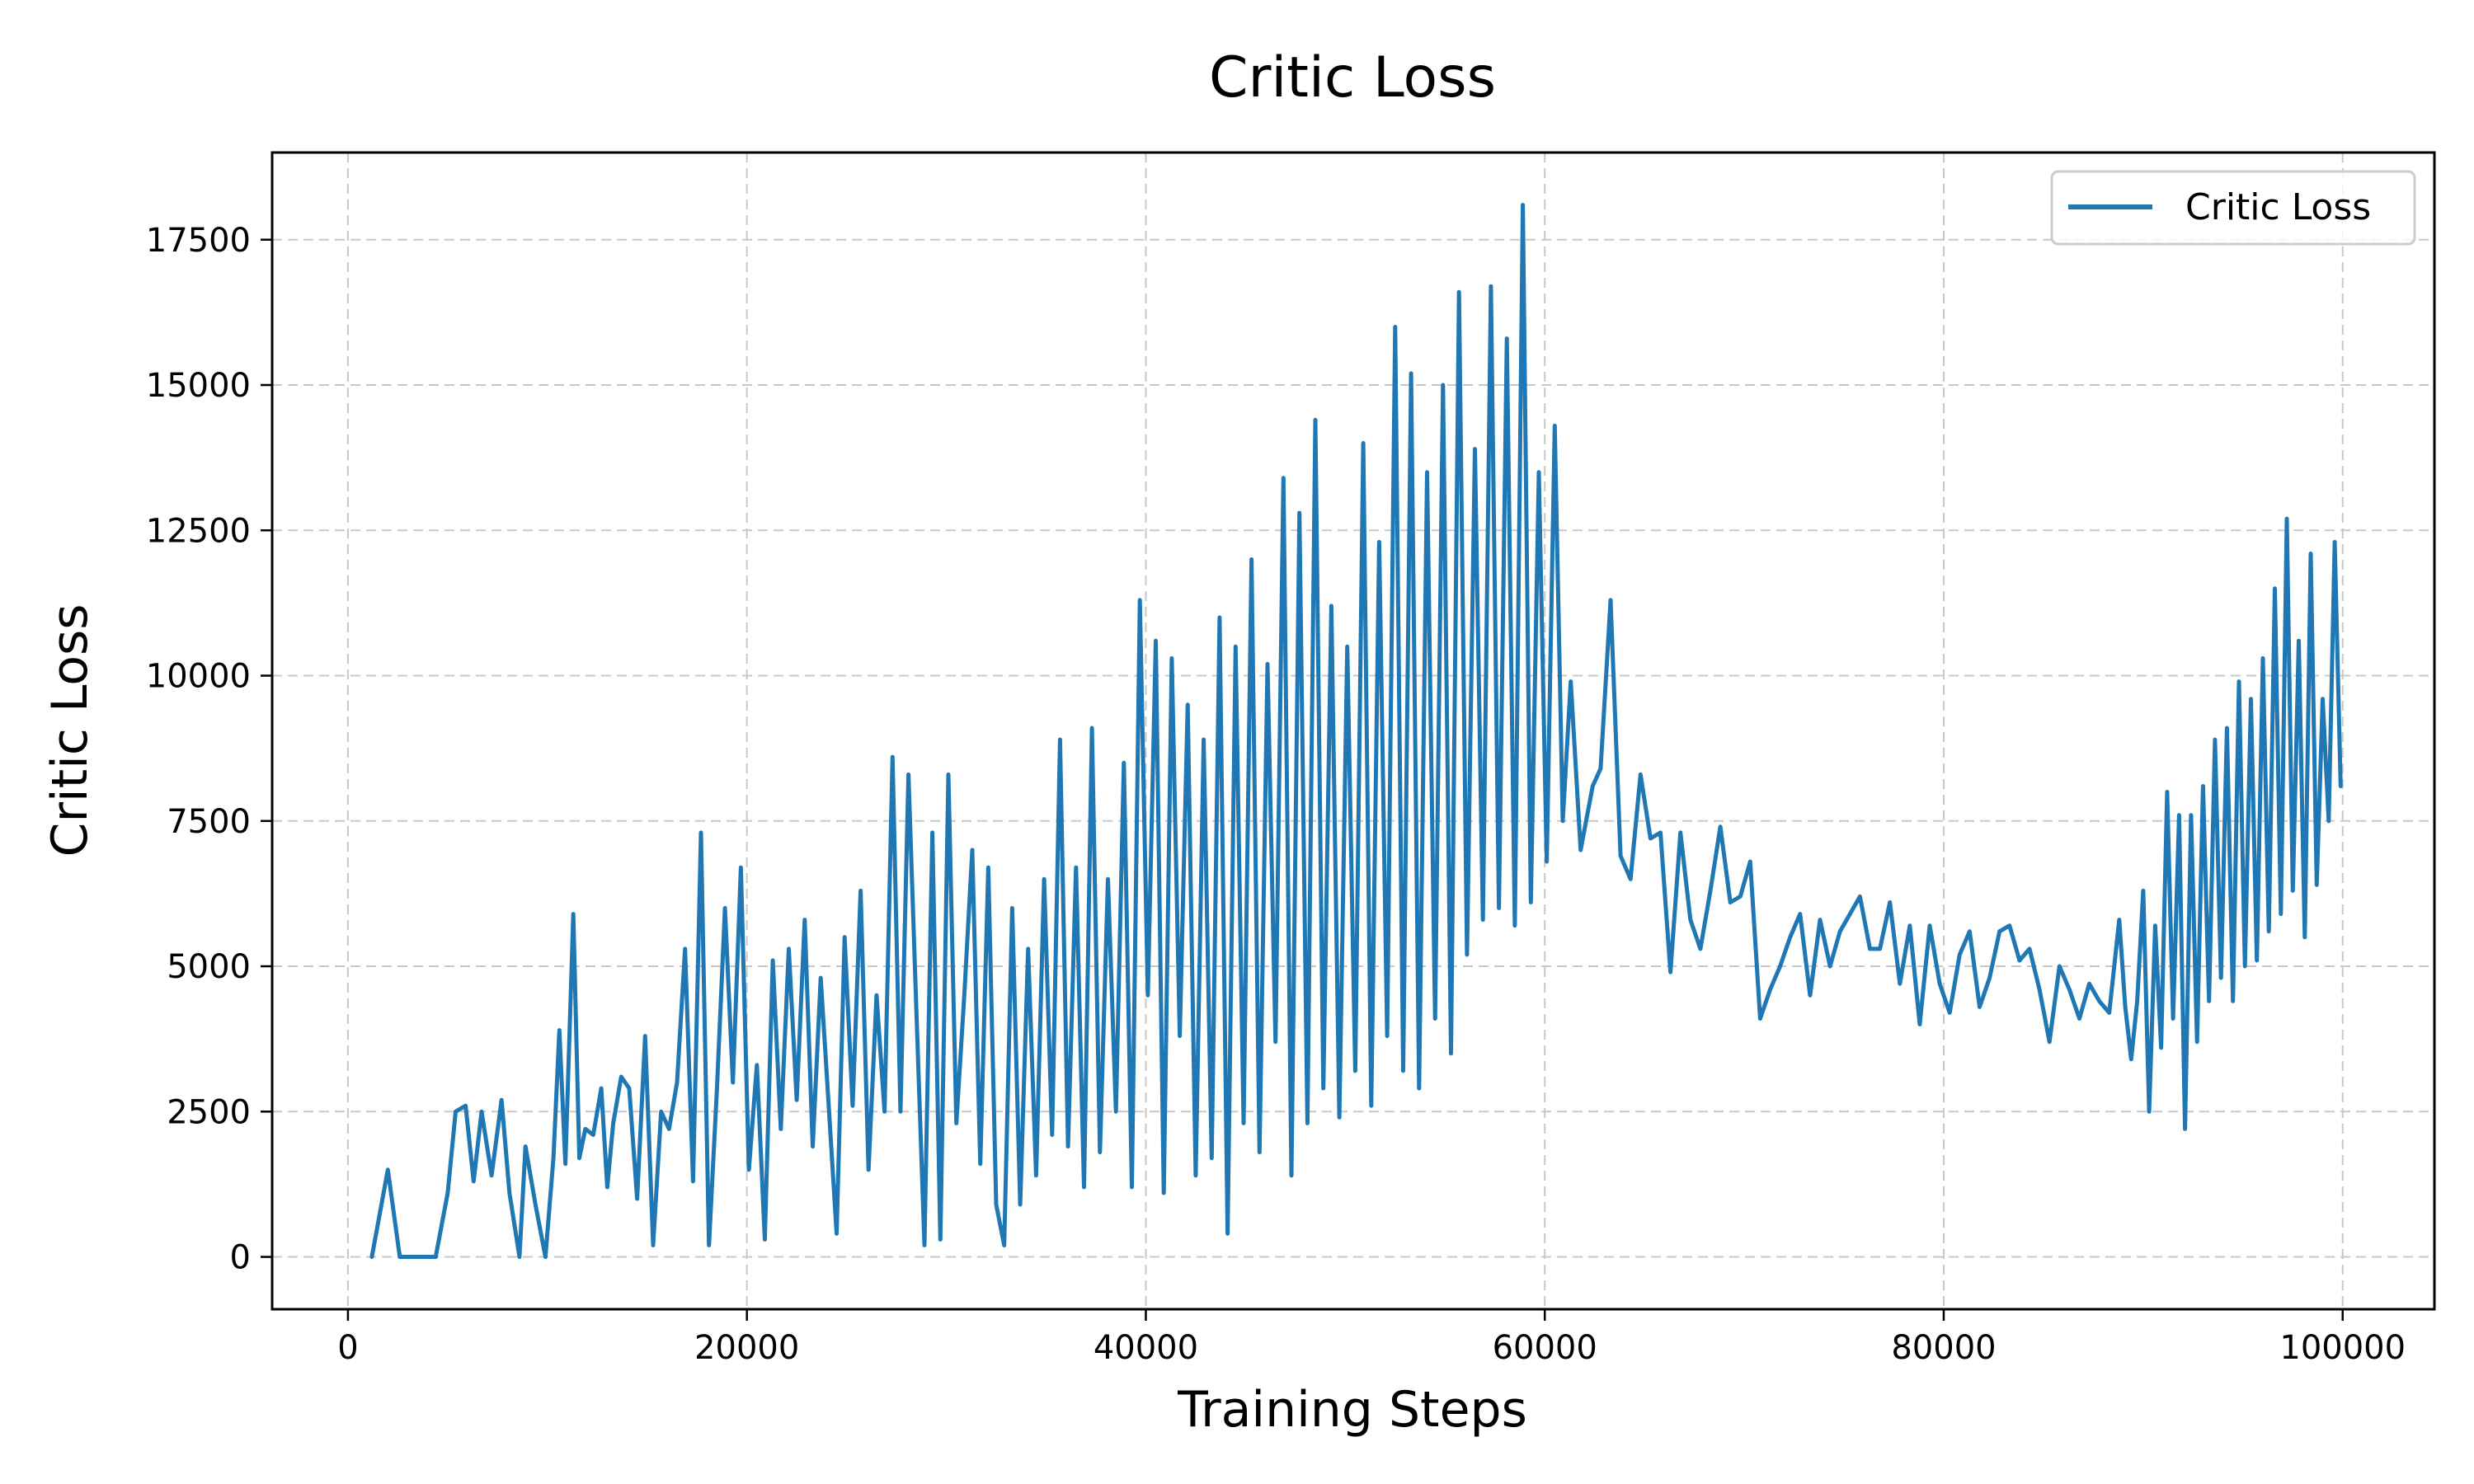  What do you see at coordinates (1146, 1348) in the screenshot?
I see `x-tick-label: 40000` at bounding box center [1146, 1348].